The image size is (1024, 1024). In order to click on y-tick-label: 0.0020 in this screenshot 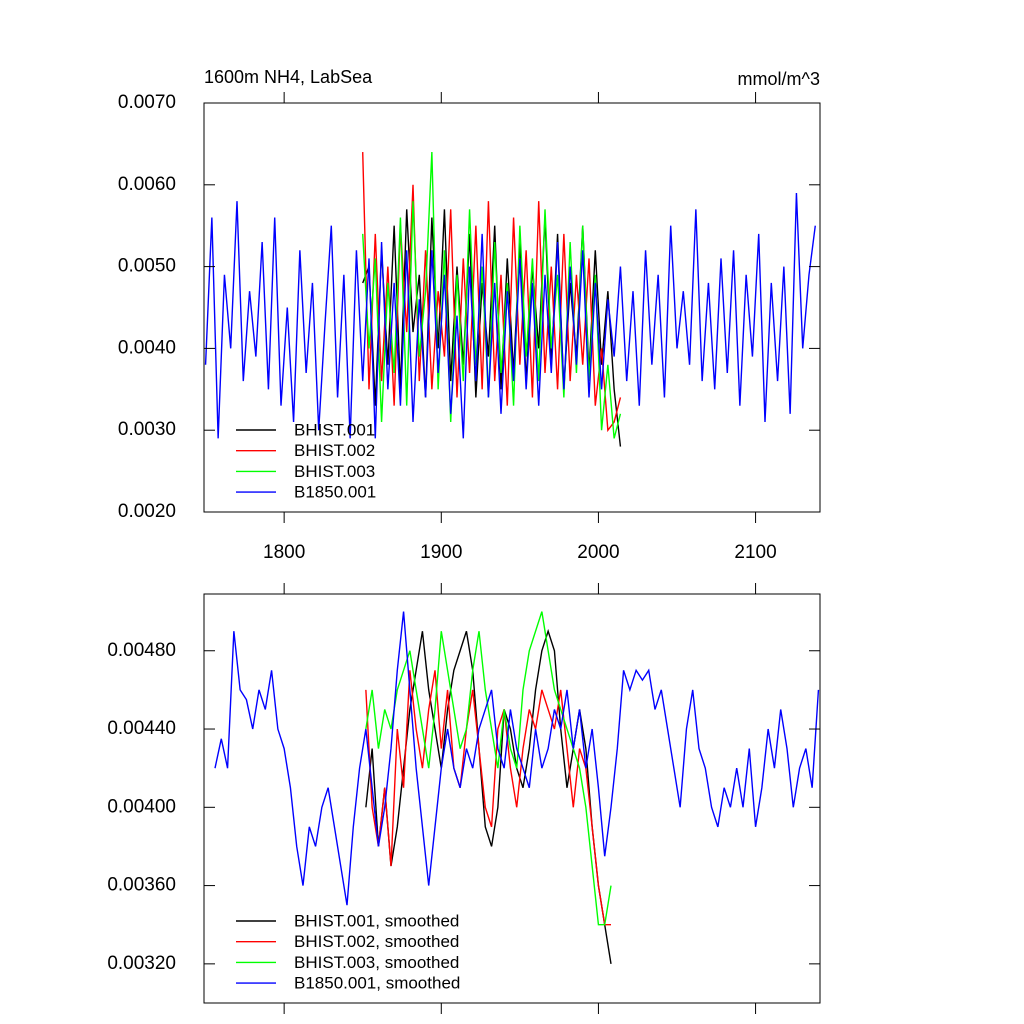, I will do `click(147, 511)`.